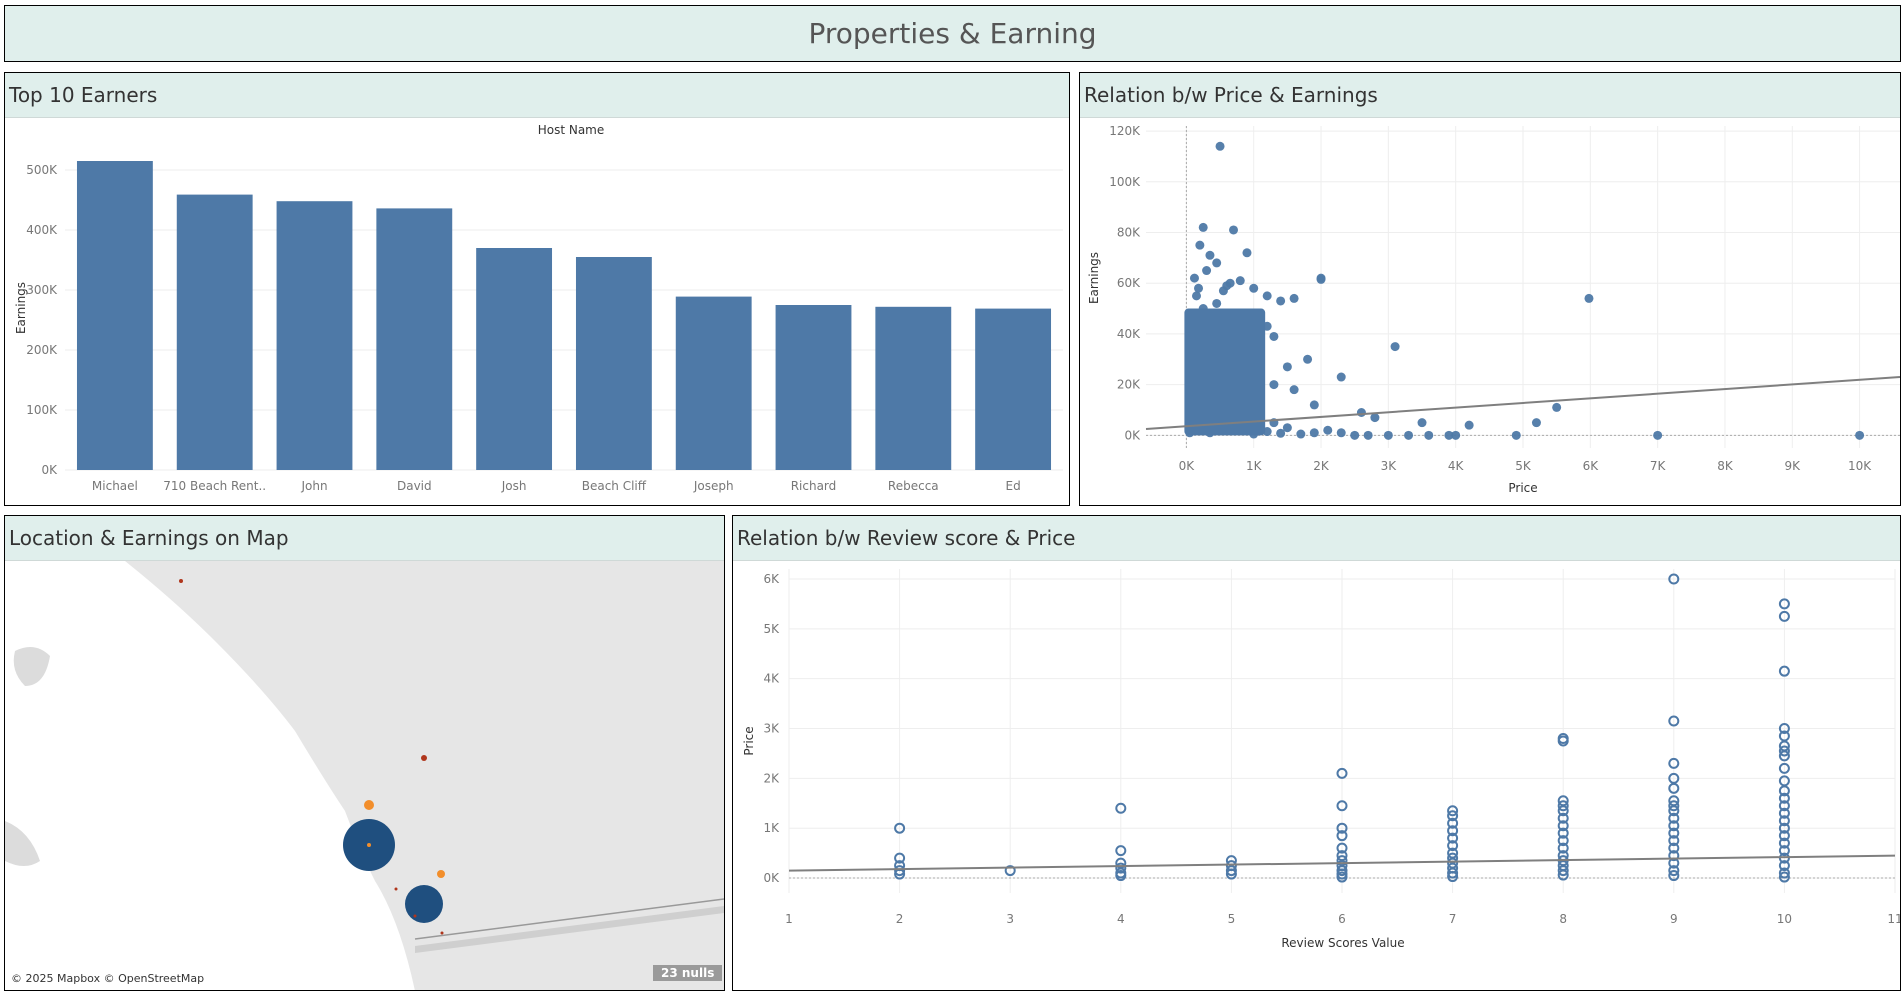  I want to click on nulls-badge: 23 nulls, so click(688, 973).